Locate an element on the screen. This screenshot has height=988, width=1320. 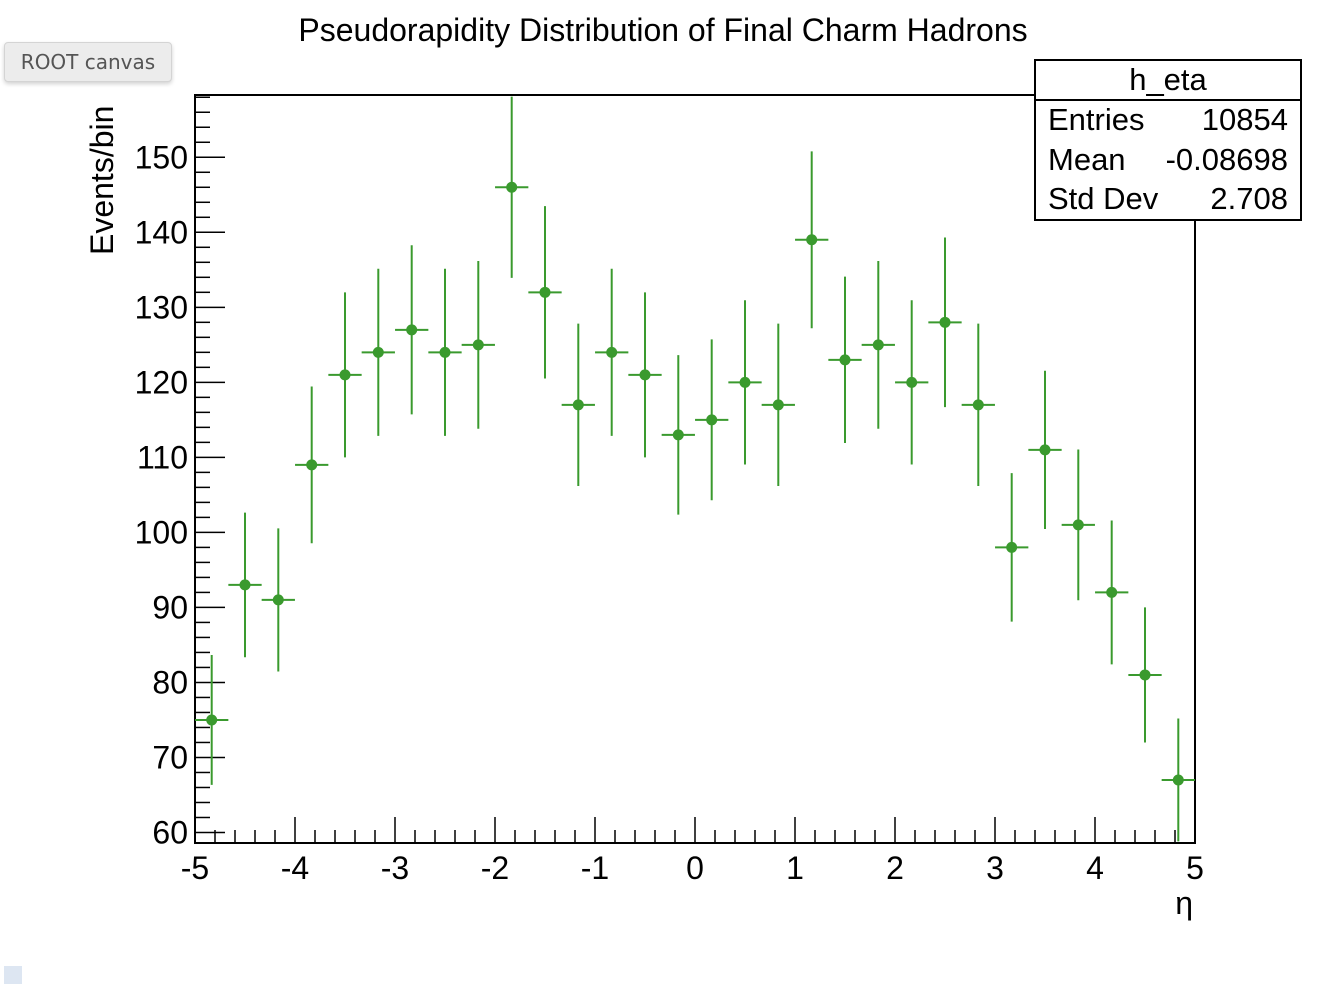
stats-histogram-name: h_eta is located at coordinates (1168, 79).